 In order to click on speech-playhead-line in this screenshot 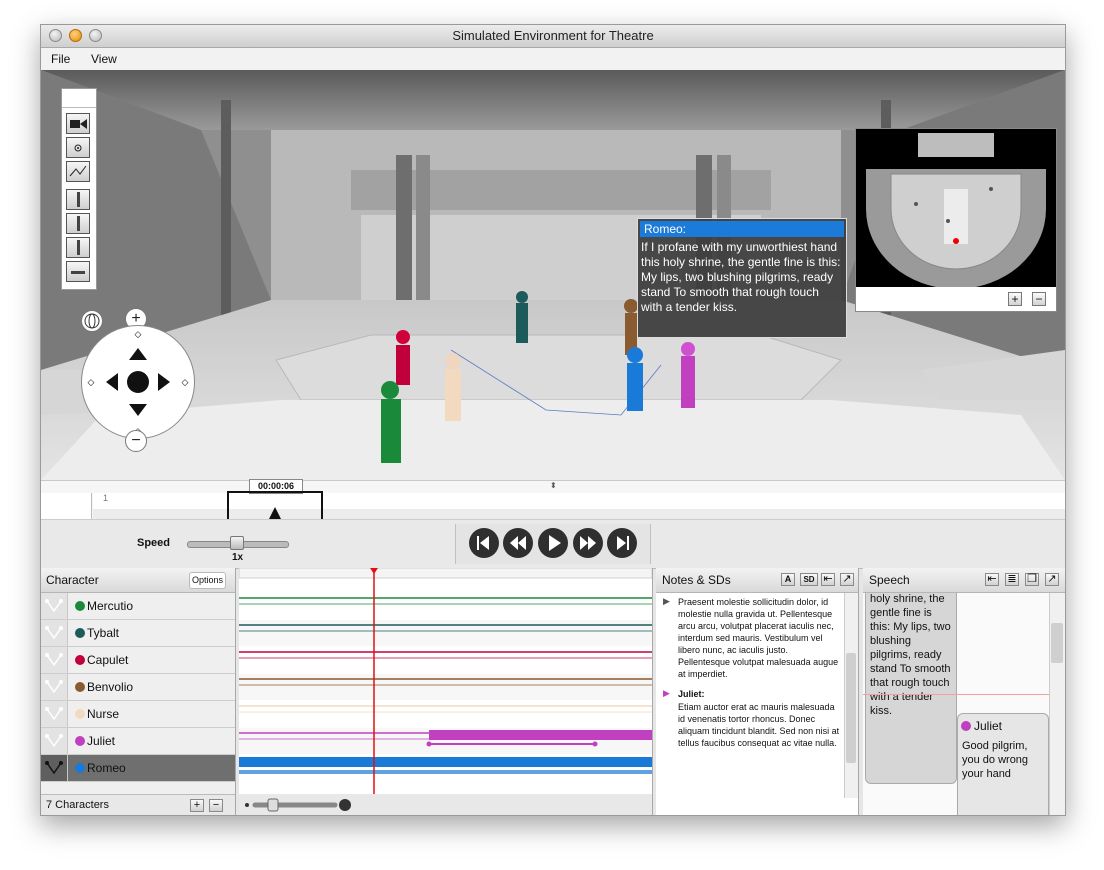, I will do `click(956, 694)`.